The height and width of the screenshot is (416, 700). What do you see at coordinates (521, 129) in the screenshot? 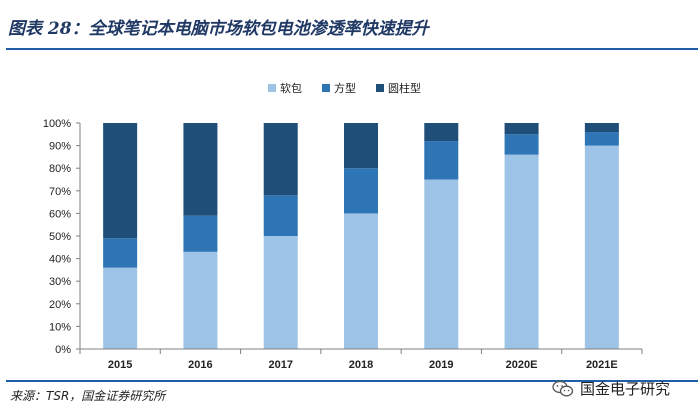
I see `bar-segment-3-2020E` at bounding box center [521, 129].